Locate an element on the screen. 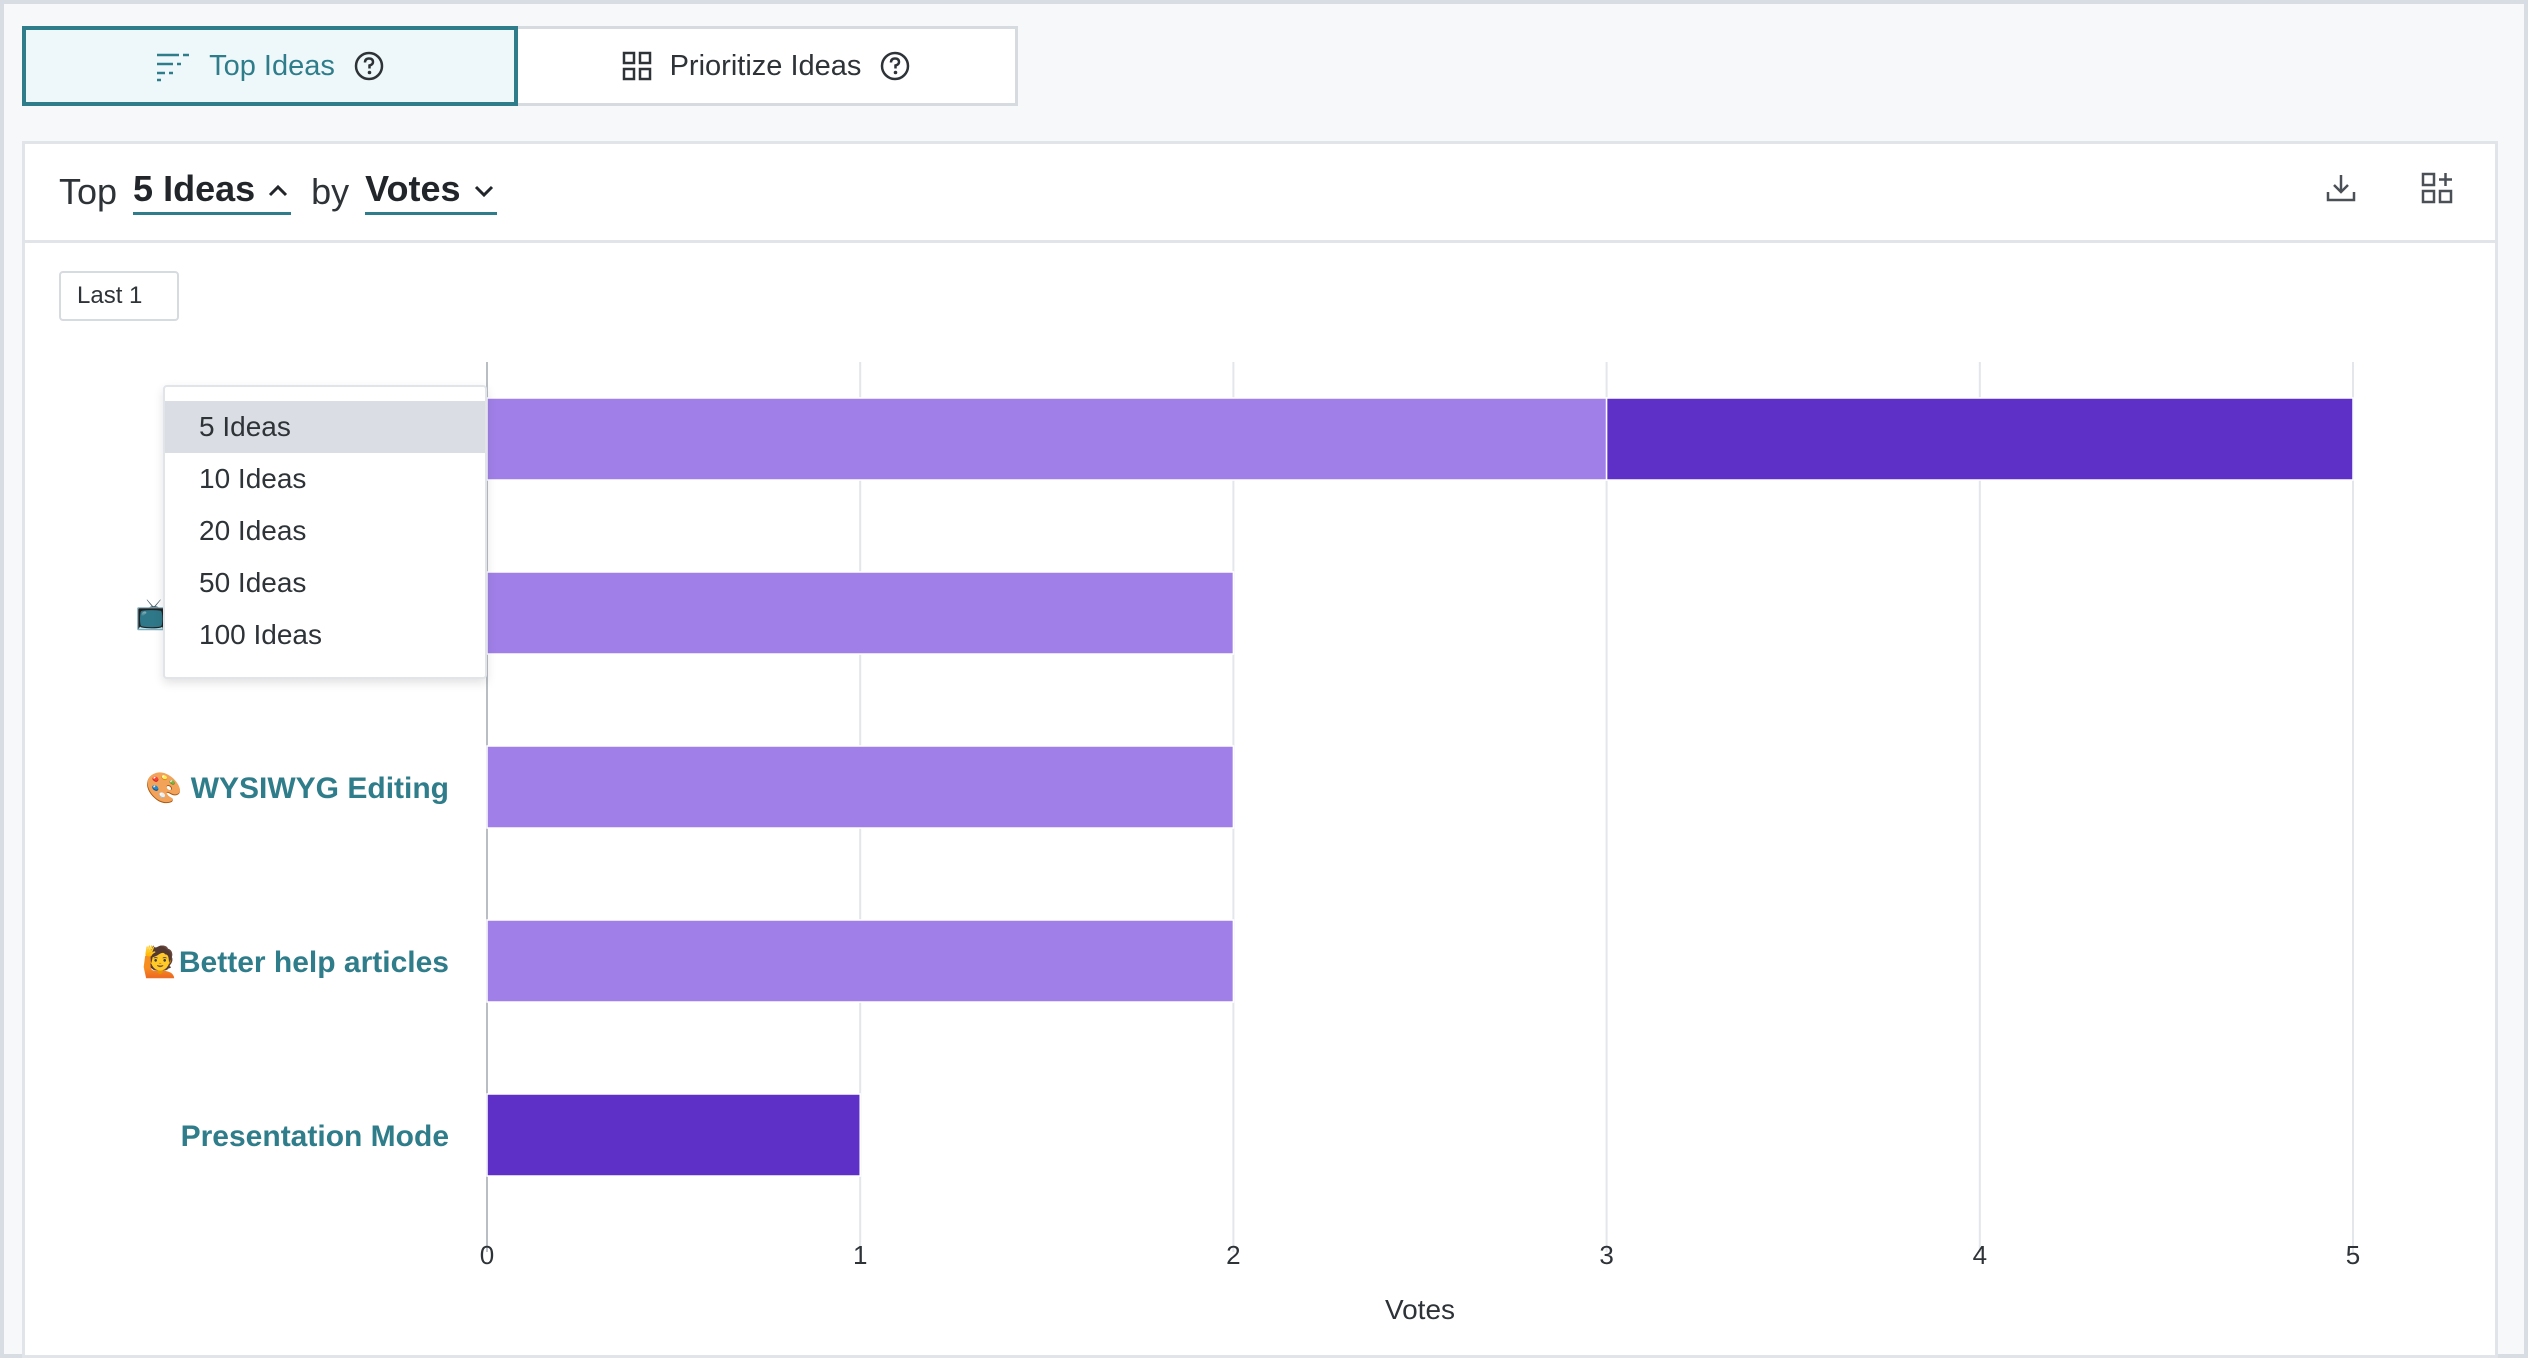 This screenshot has height=1358, width=2528. category-label: Presentation Mode is located at coordinates (315, 1136).